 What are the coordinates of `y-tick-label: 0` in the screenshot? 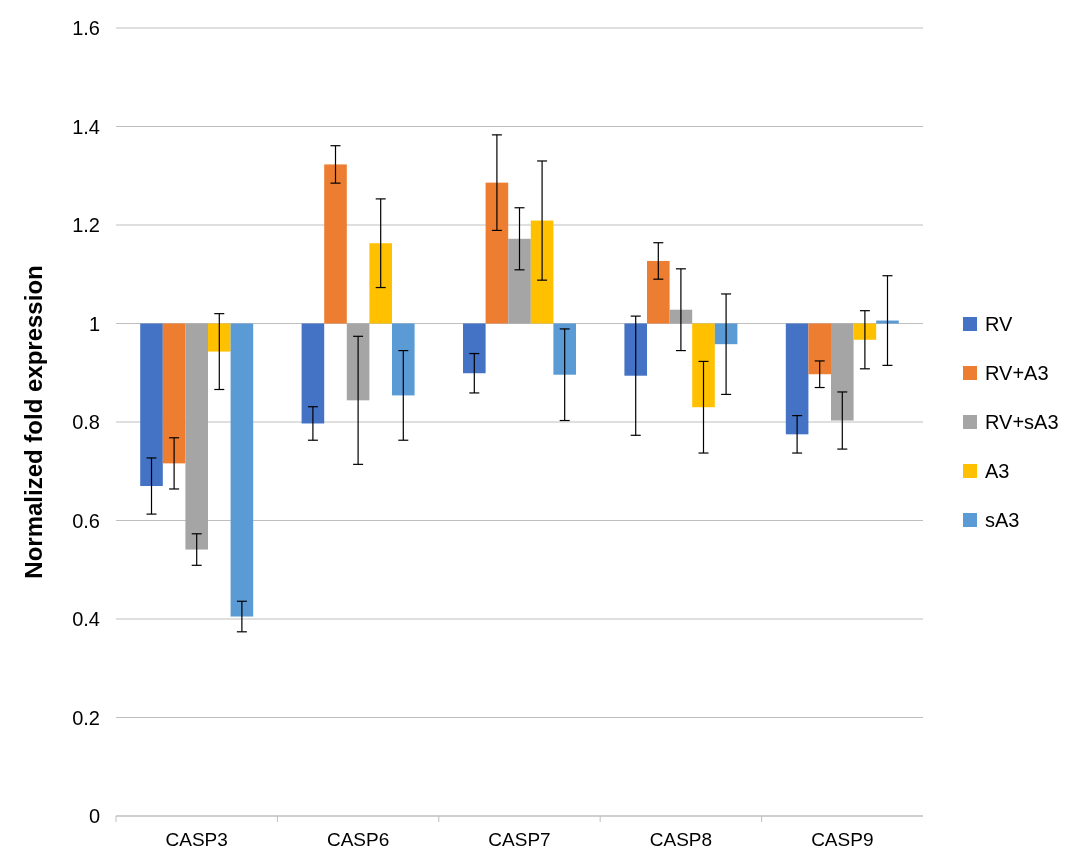 It's located at (94, 816).